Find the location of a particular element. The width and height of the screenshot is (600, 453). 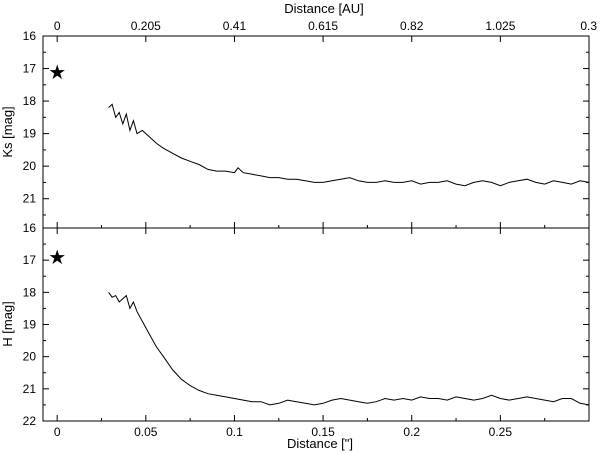

top-axis-label: Distance [AU] is located at coordinates (323, 8).